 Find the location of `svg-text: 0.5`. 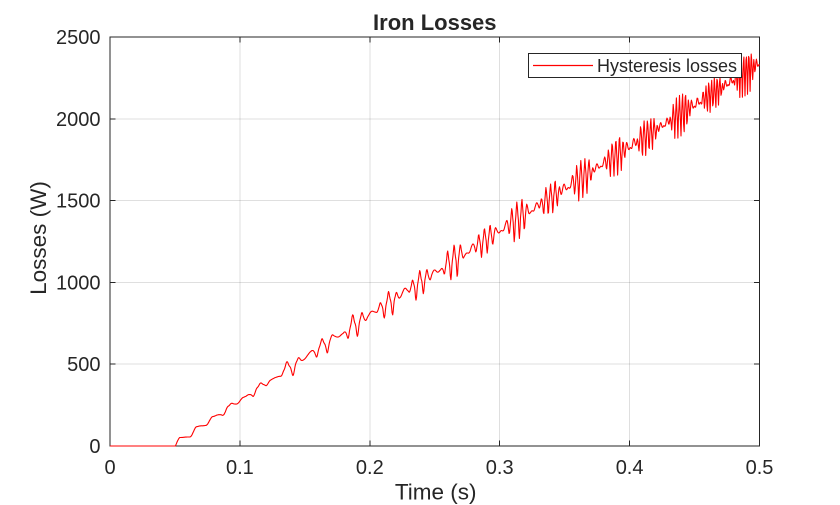

svg-text: 0.5 is located at coordinates (760, 468).